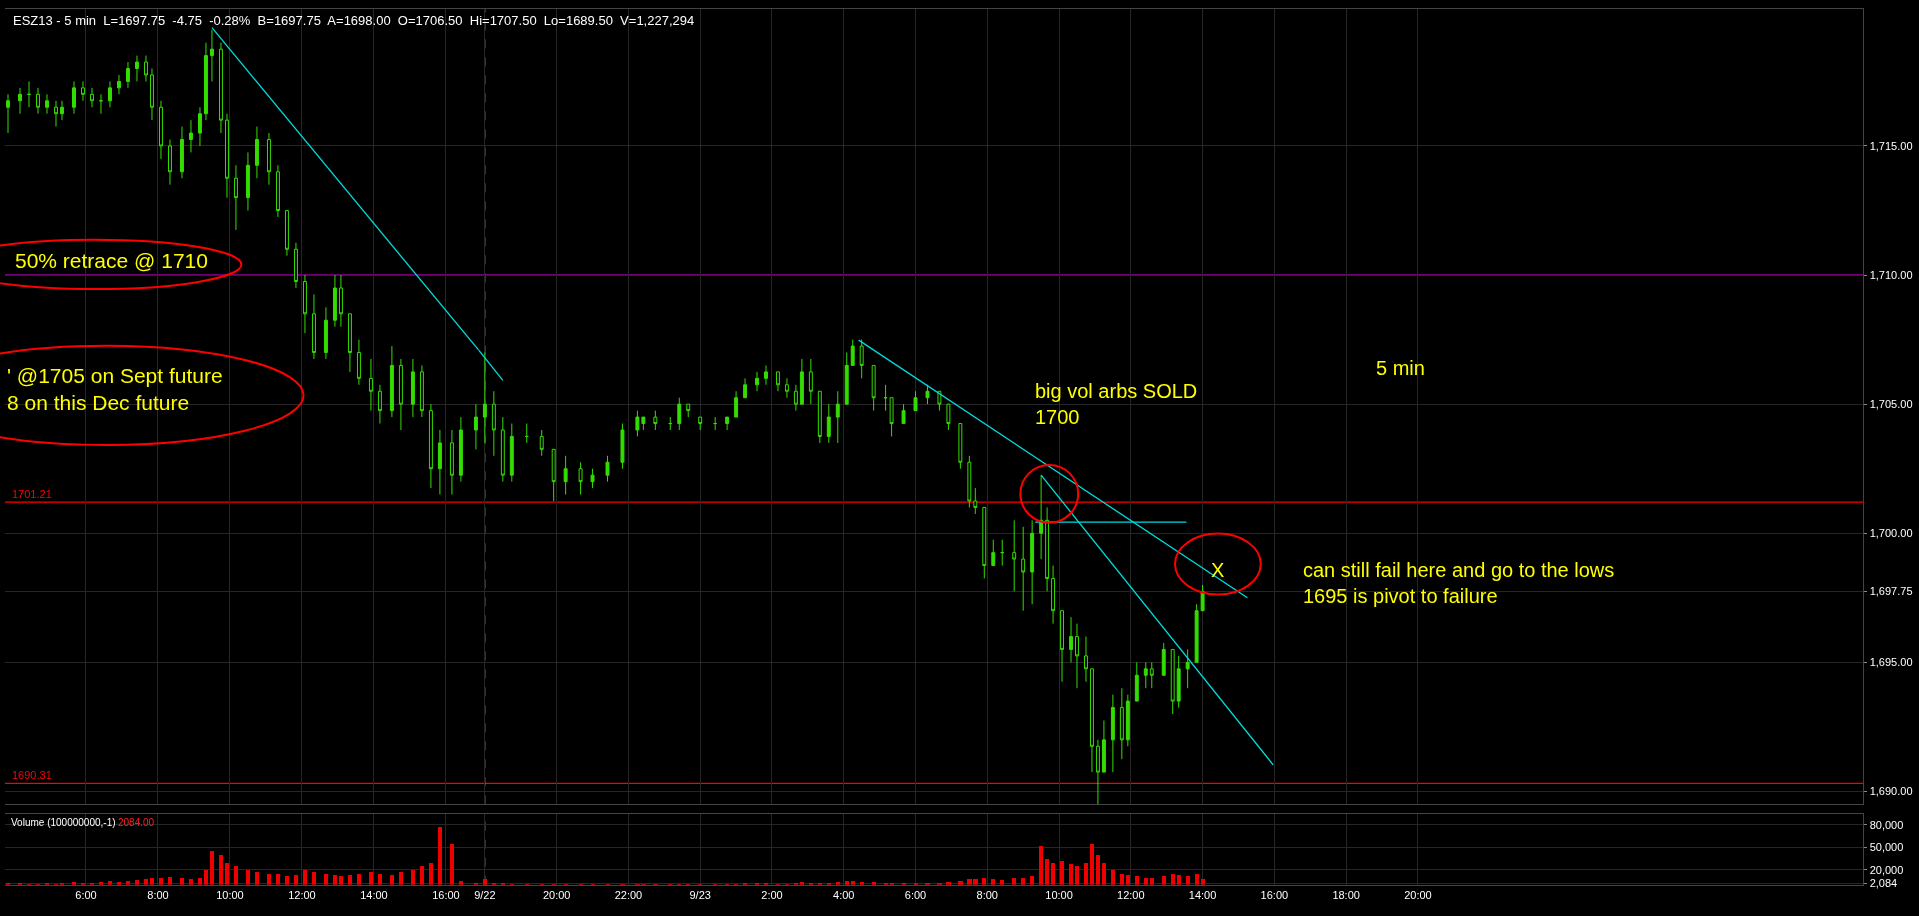 Image resolution: width=1919 pixels, height=916 pixels. I want to click on y-tick-label: 1,710.00, so click(1891, 274).